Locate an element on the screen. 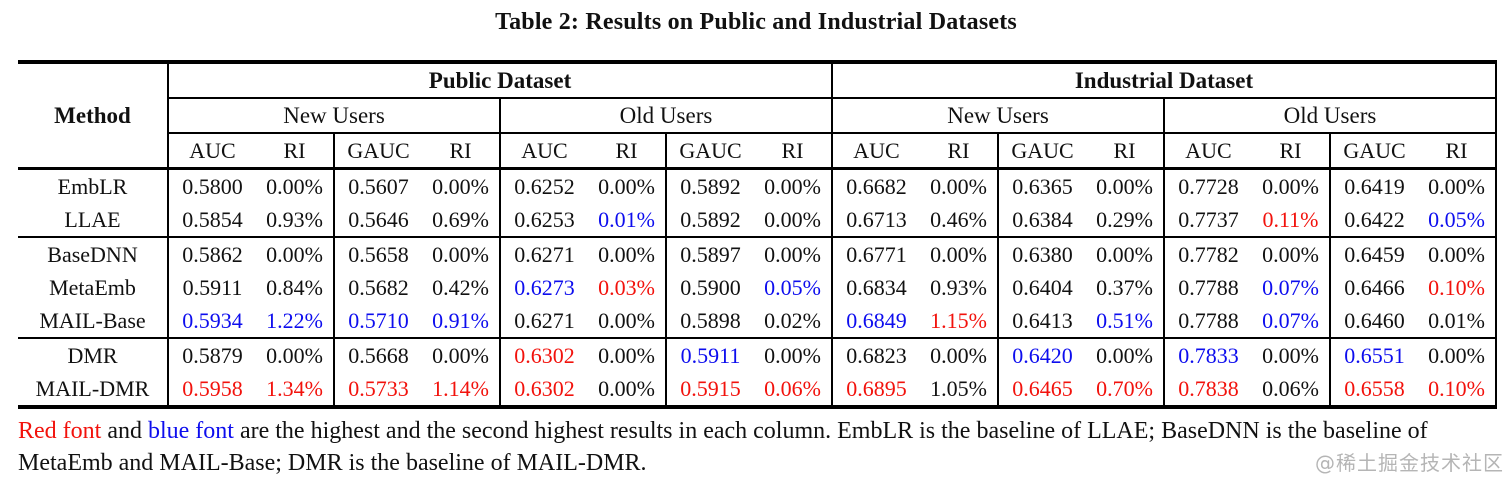 Image resolution: width=1512 pixels, height=477 pixels. metric-value-cell: 0.6460 is located at coordinates (1374, 320).